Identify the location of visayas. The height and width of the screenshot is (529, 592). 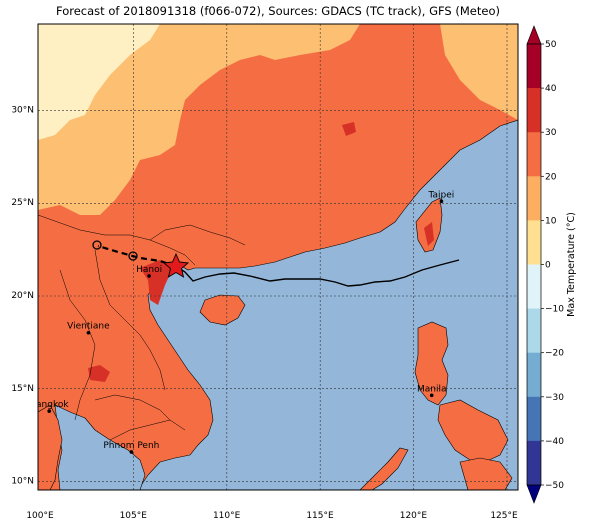
(473, 431).